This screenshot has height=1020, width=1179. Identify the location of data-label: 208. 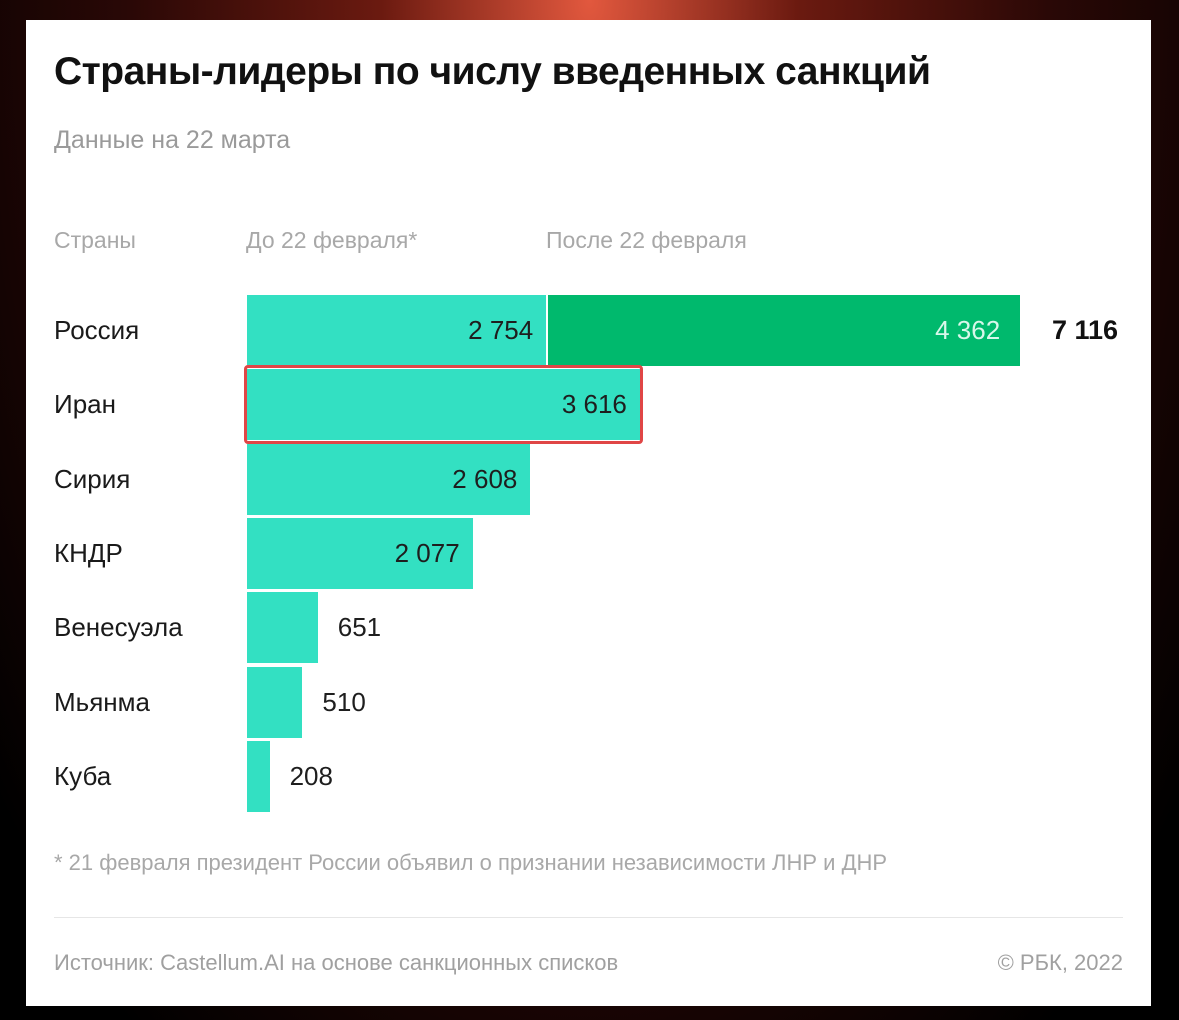
(311, 775).